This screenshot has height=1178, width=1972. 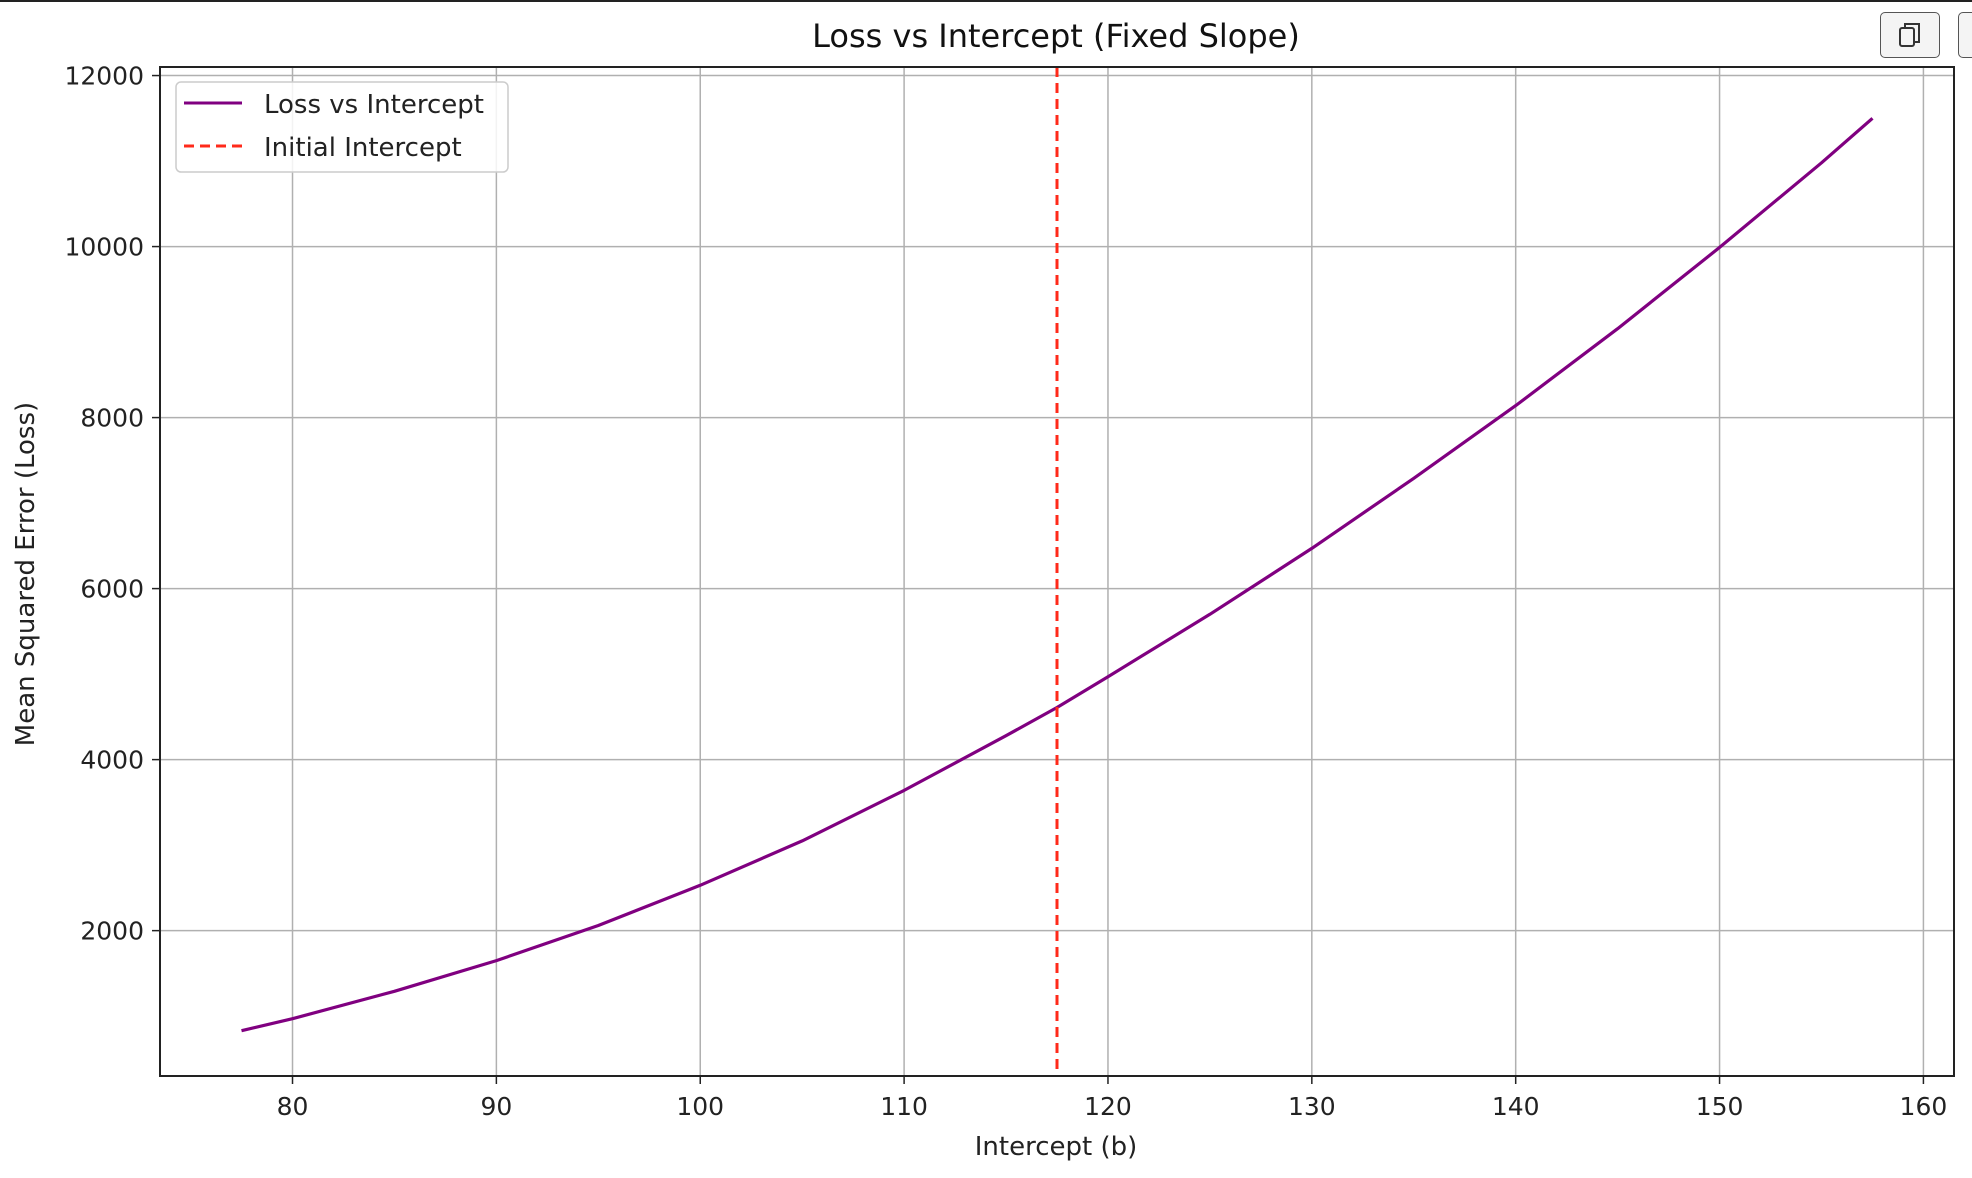 What do you see at coordinates (104, 247) in the screenshot?
I see `y-tick-label: 10000` at bounding box center [104, 247].